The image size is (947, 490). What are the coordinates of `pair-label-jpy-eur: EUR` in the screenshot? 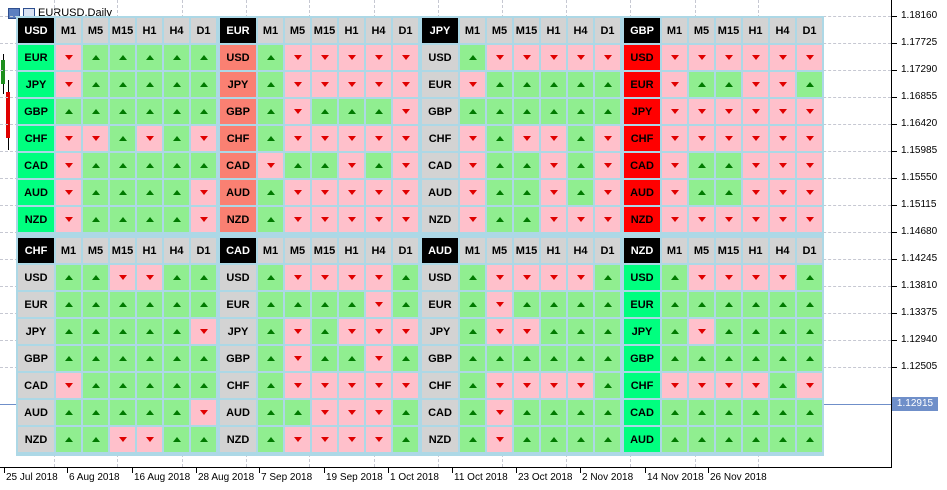 It's located at (440, 84).